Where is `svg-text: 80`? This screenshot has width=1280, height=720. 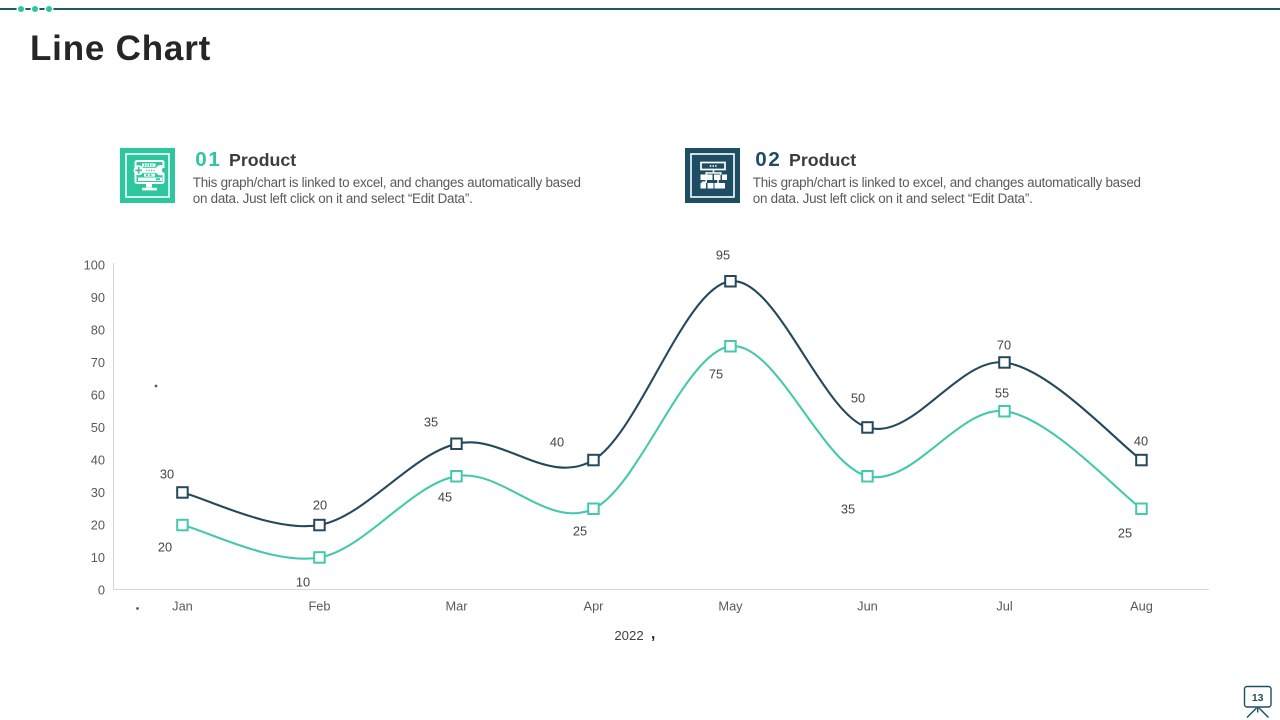 svg-text: 80 is located at coordinates (98, 329).